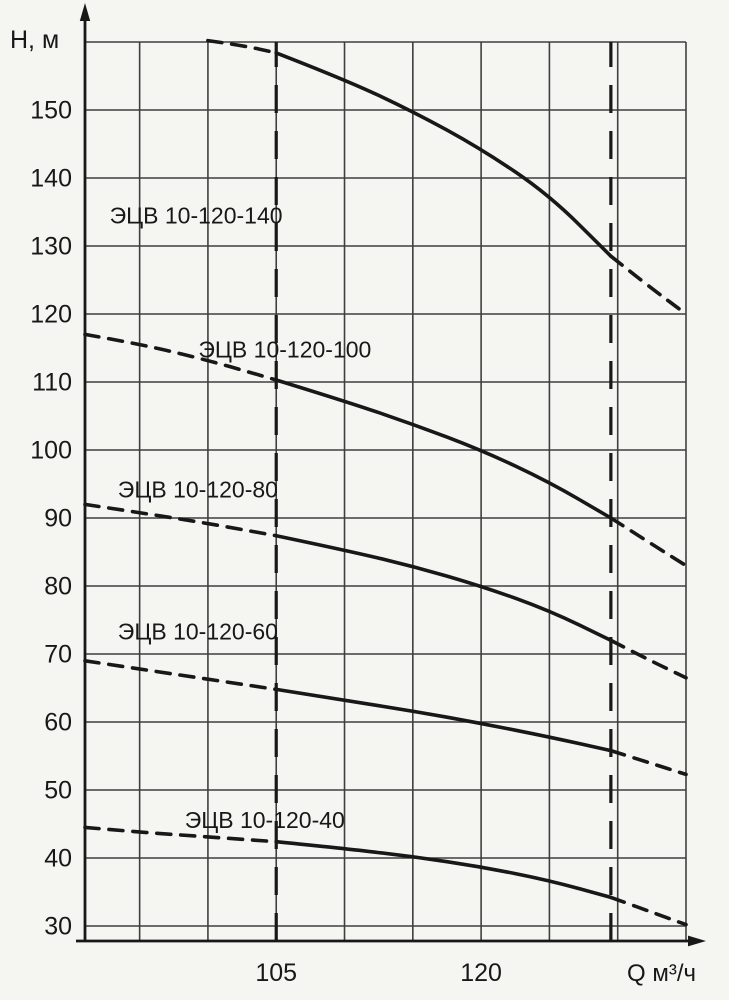 This screenshot has height=1000, width=729. Describe the element at coordinates (58, 723) in the screenshot. I see `y-tick-label: 60` at that location.